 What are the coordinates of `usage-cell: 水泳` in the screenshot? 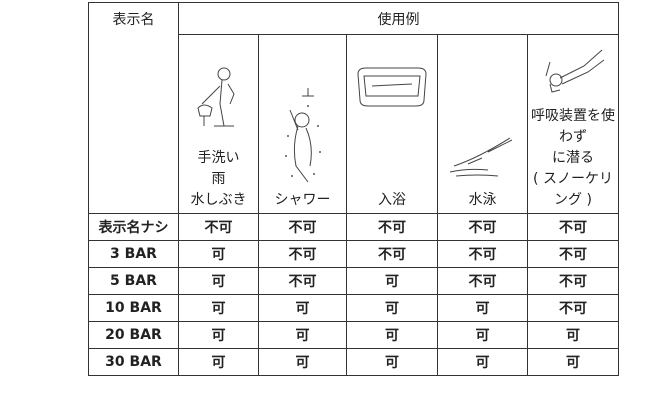 It's located at (482, 124).